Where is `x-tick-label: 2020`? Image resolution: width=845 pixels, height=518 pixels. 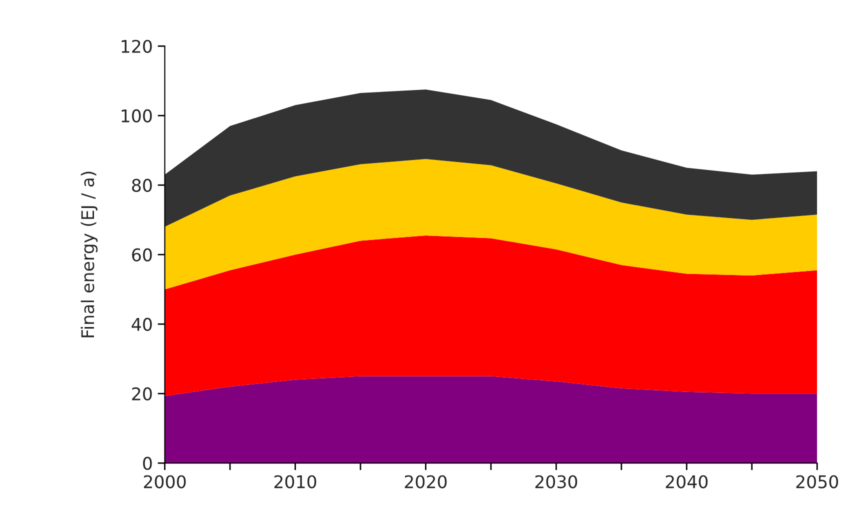
x-tick-label: 2020 is located at coordinates (425, 481).